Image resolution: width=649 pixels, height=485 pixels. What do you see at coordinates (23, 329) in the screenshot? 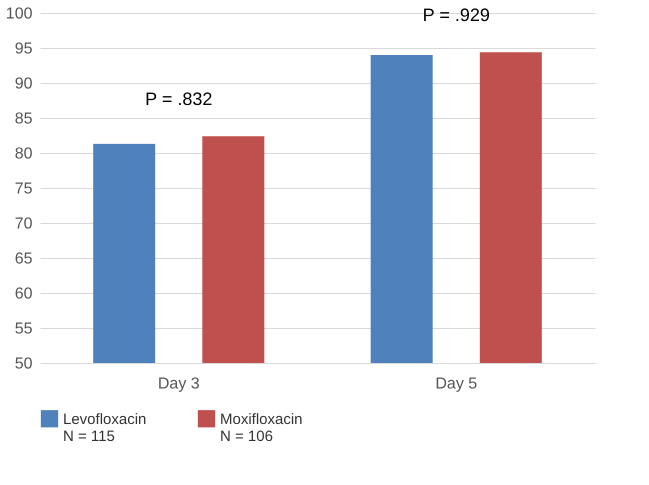
I see `y-tick-label: 55` at bounding box center [23, 329].